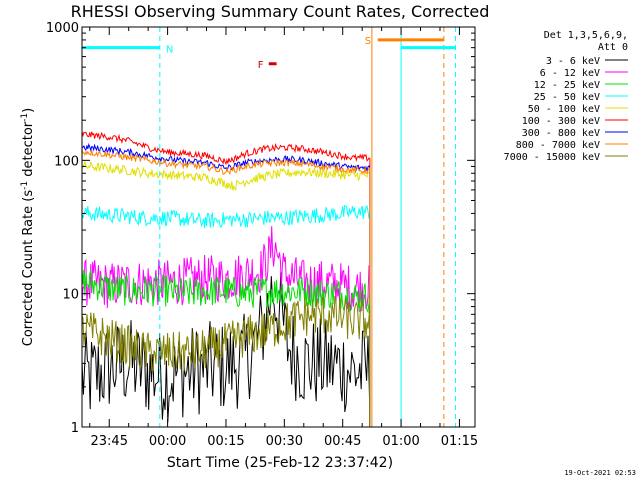  What do you see at coordinates (561, 121) in the screenshot?
I see `legend-label-5: 100 - 300 keV` at bounding box center [561, 121].